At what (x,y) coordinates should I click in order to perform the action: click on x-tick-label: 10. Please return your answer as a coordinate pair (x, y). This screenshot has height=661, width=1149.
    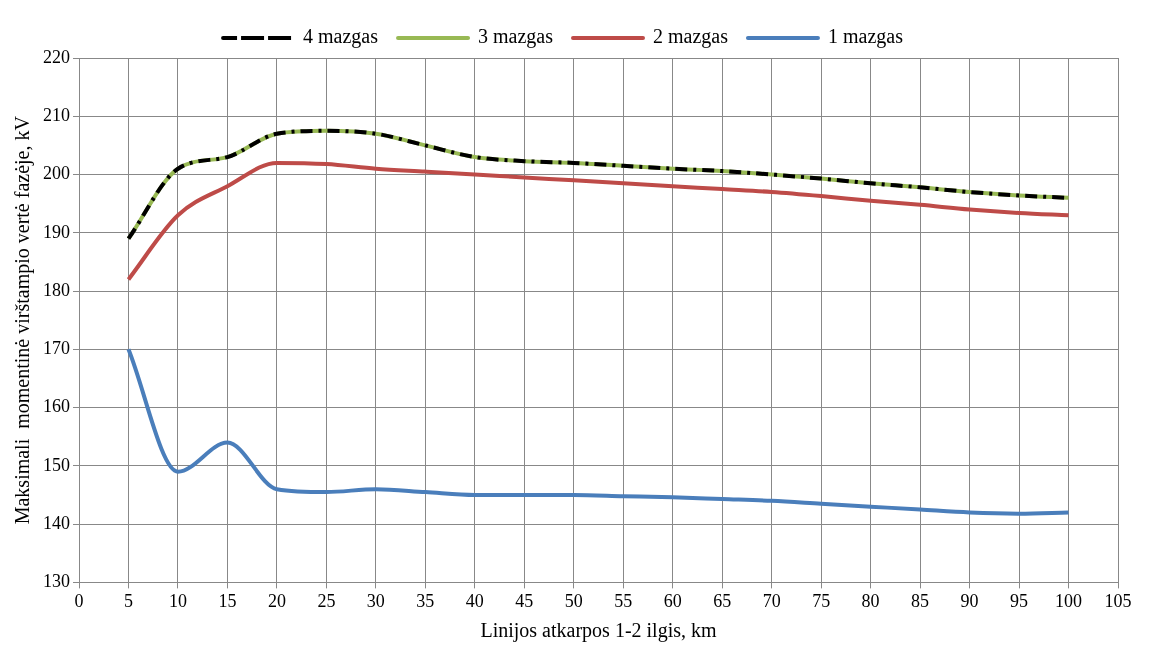
    Looking at the image, I should click on (177, 600).